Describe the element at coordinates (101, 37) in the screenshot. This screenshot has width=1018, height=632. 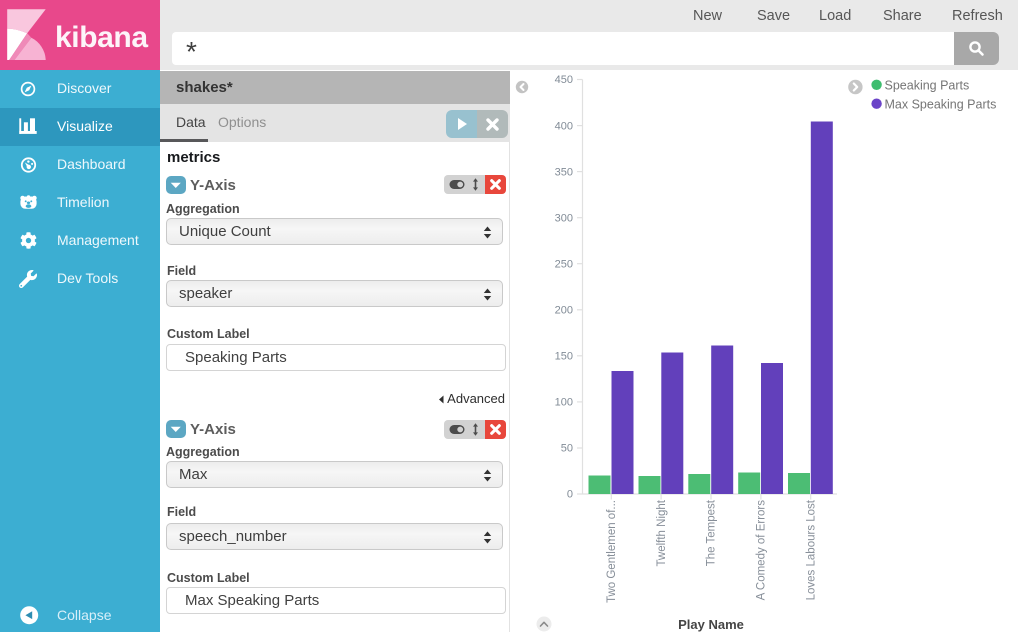
I see `svg-text: kibana` at that location.